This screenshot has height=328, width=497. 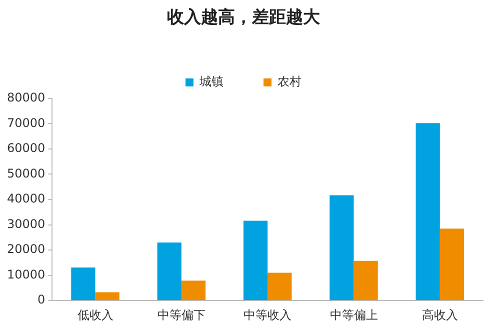 What do you see at coordinates (211, 81) in the screenshot?
I see `legend-label: 城镇` at bounding box center [211, 81].